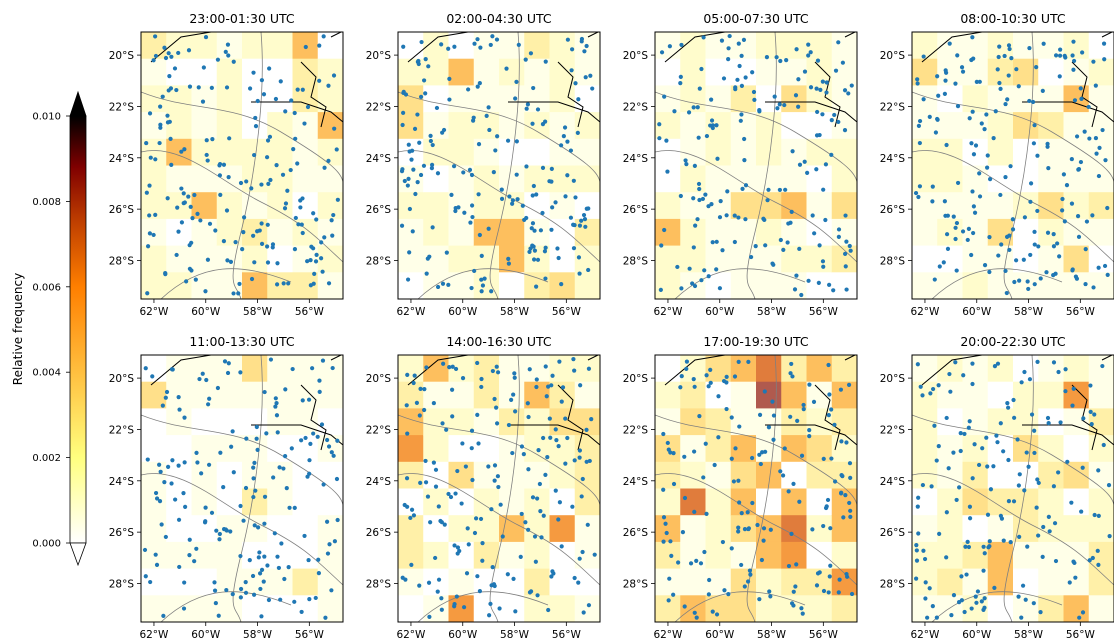 This screenshot has width=1114, height=642. Describe the element at coordinates (78, 329) in the screenshot. I see `colorbar-body` at that location.